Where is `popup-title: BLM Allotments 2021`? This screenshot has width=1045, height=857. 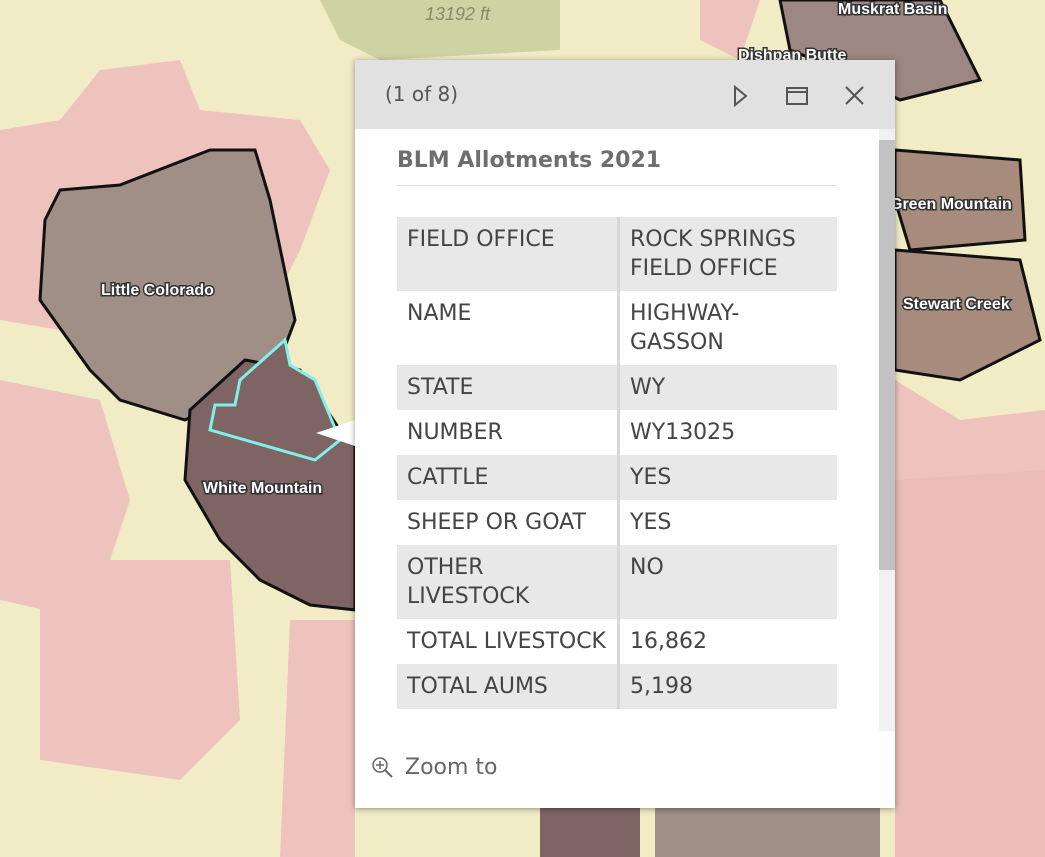
popup-title: BLM Allotments 2021 is located at coordinates (529, 160).